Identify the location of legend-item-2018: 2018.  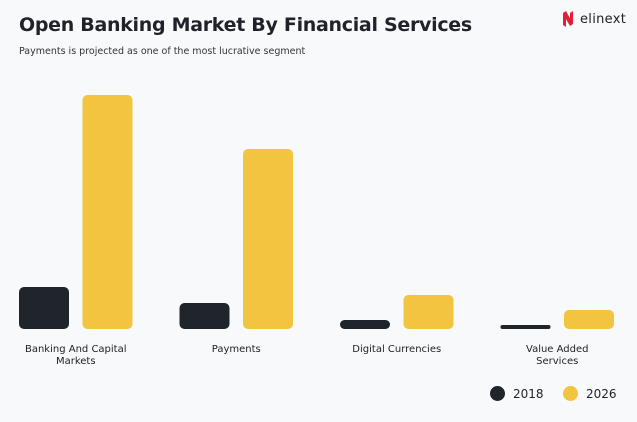
(517, 393).